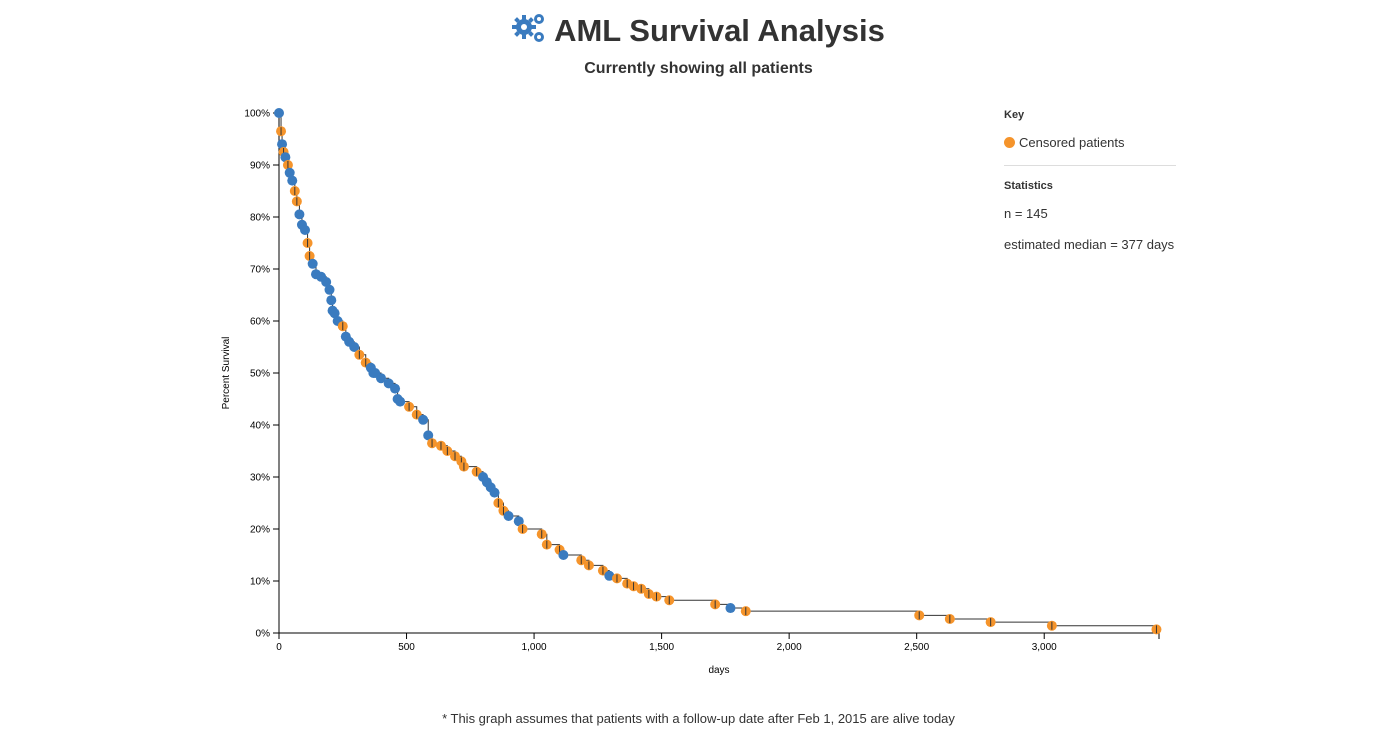 The image size is (1397, 730). What do you see at coordinates (1090, 165) in the screenshot?
I see `legend-divider` at bounding box center [1090, 165].